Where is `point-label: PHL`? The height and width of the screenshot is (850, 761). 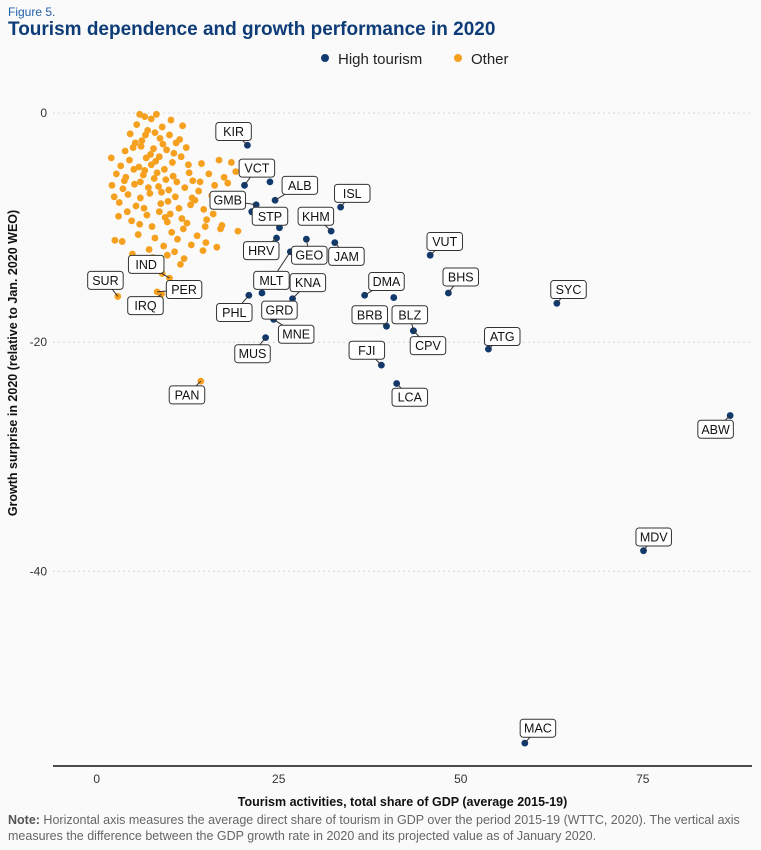
point-label: PHL is located at coordinates (234, 313).